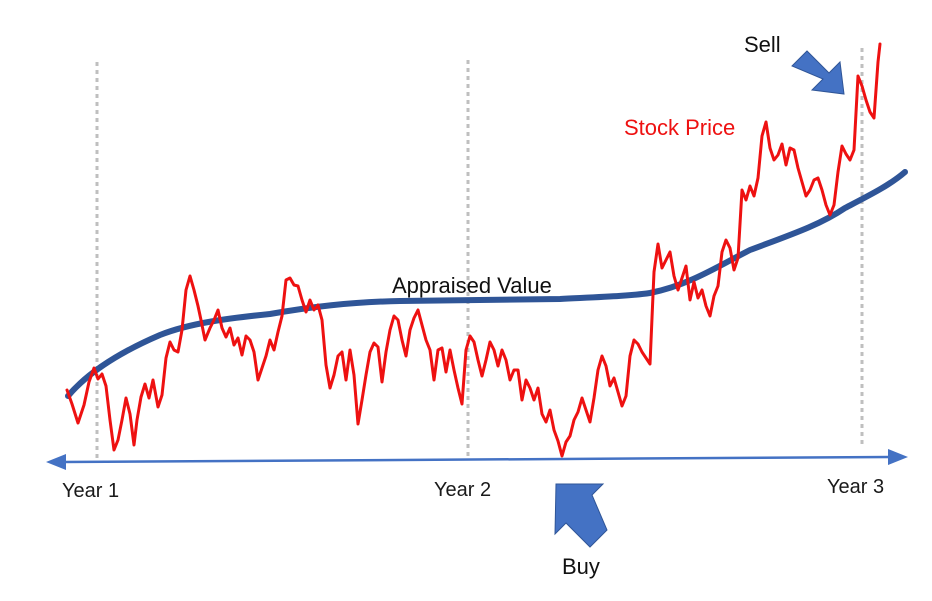 This screenshot has height=601, width=932. Describe the element at coordinates (856, 487) in the screenshot. I see `year3-label: Year 3` at that location.